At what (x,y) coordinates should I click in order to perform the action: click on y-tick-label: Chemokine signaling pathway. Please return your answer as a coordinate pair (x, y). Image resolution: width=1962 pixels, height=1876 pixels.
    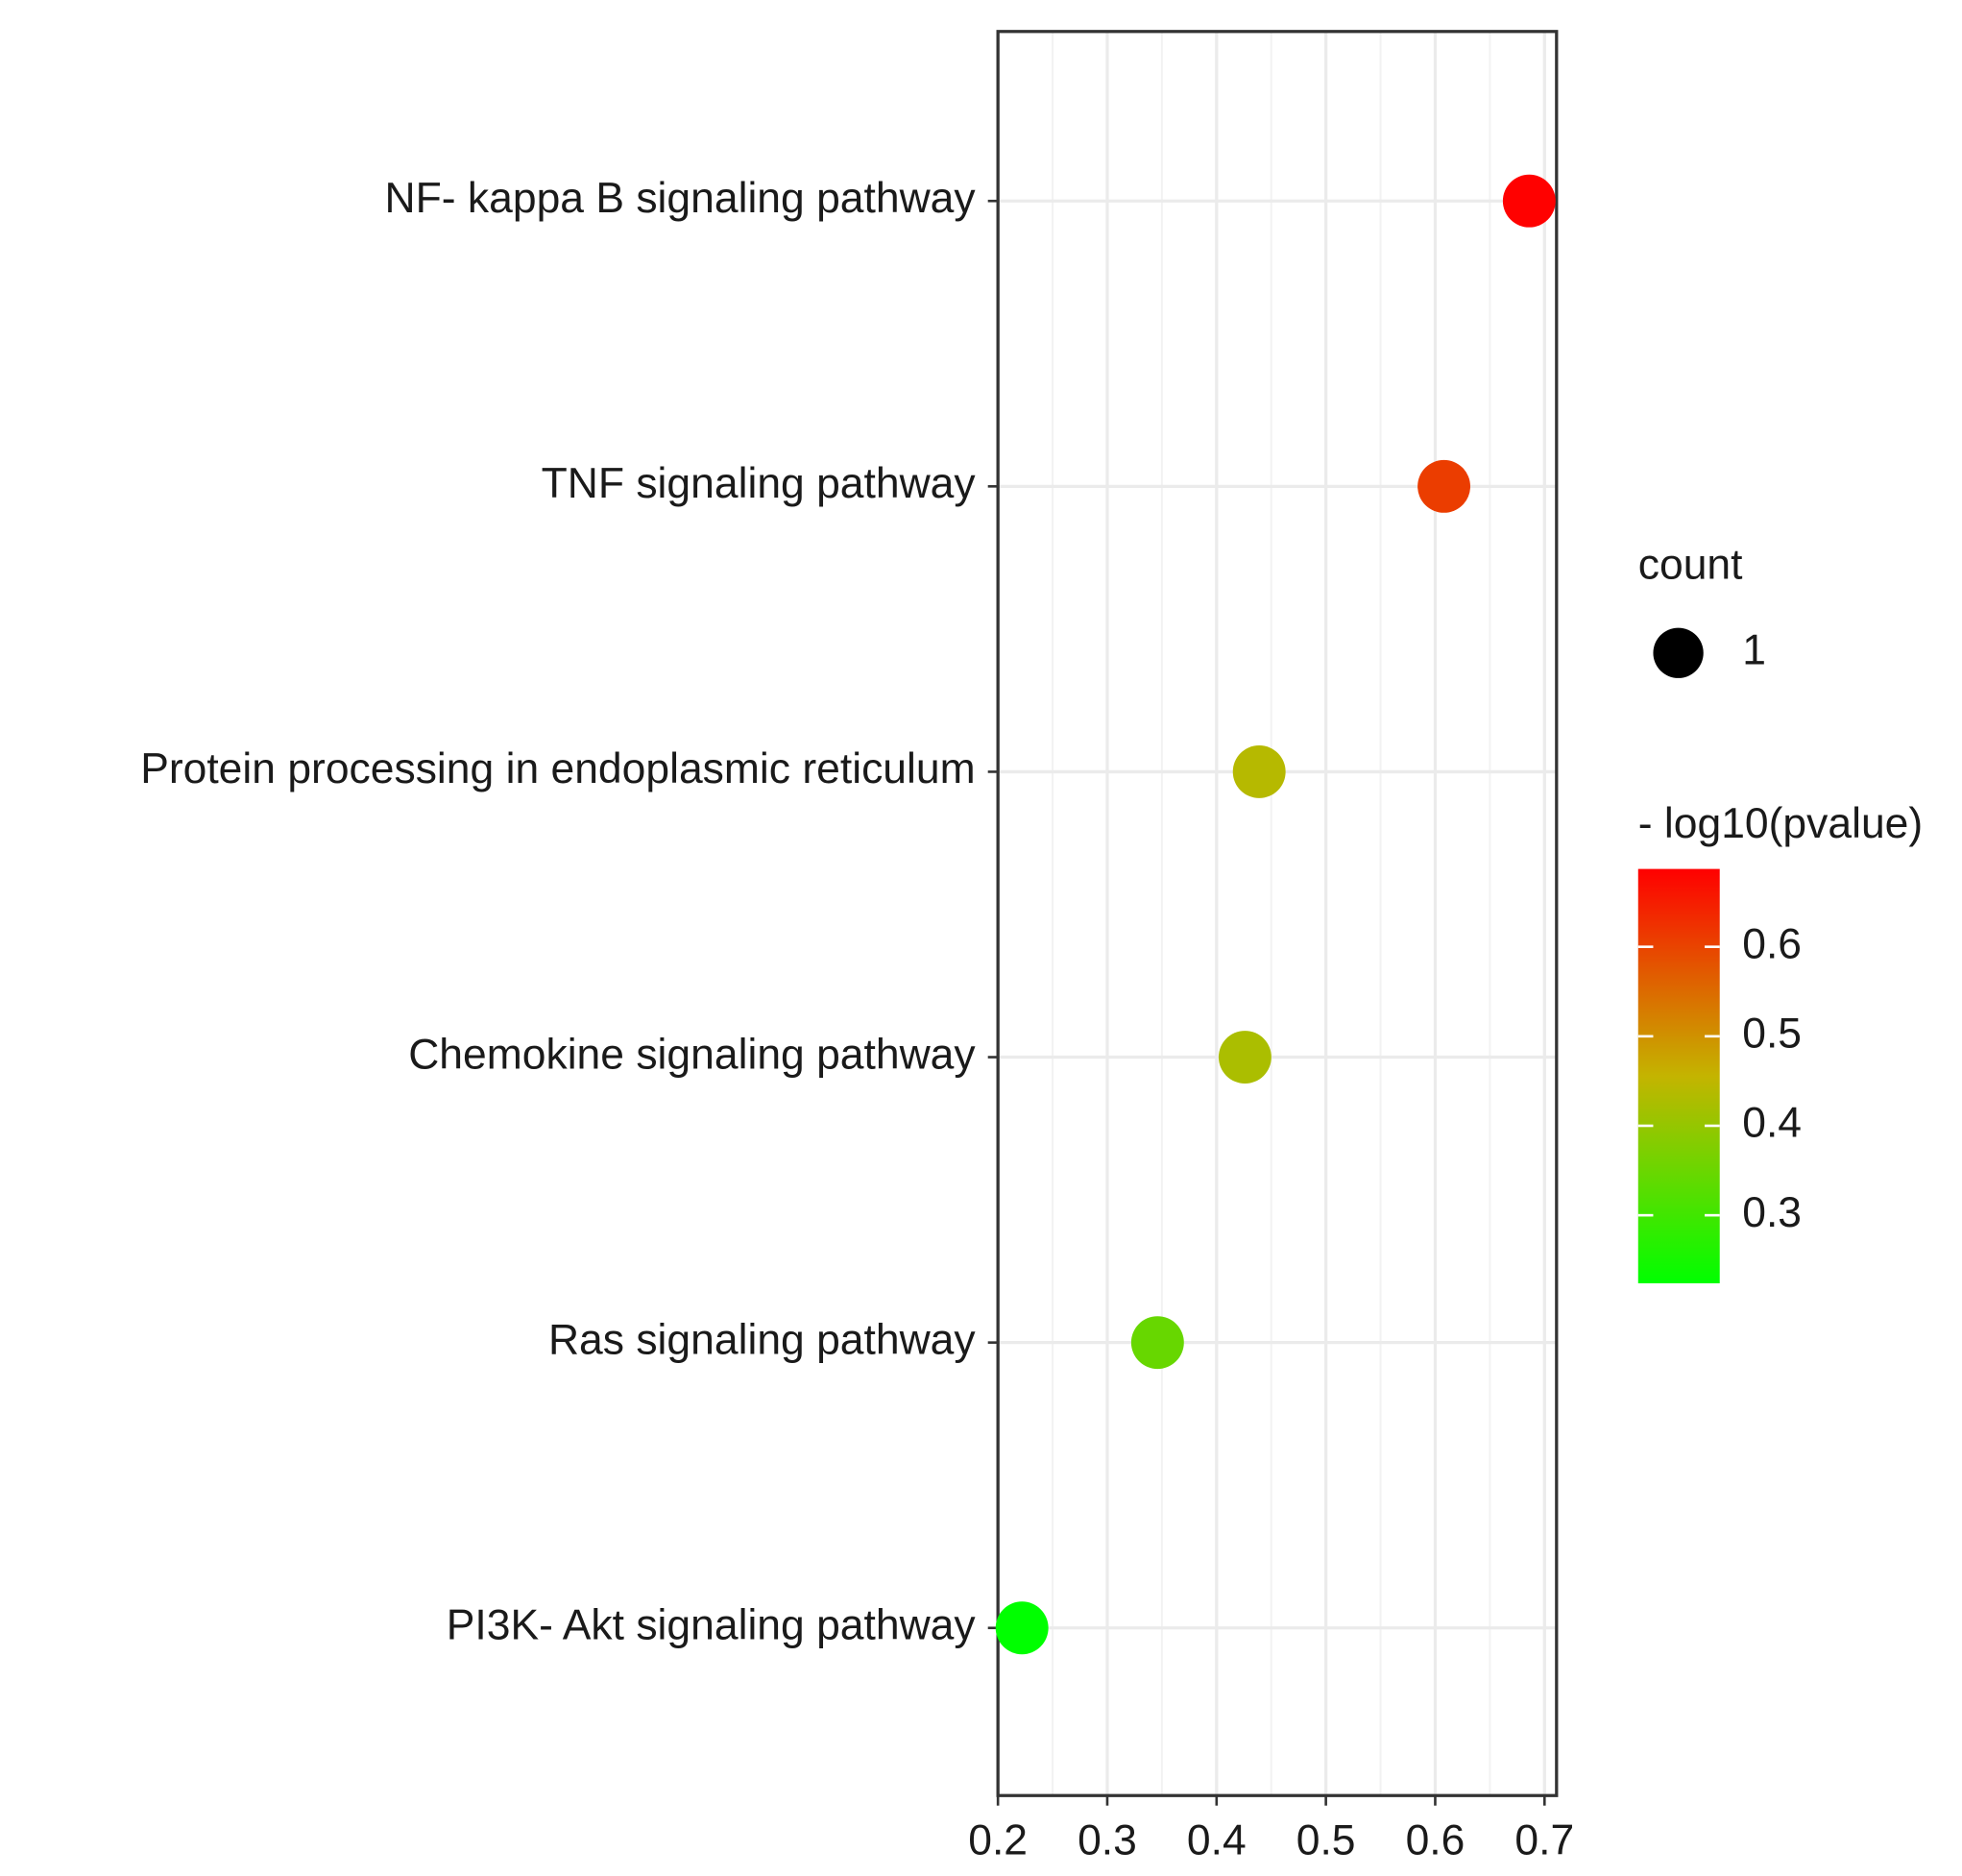
    Looking at the image, I should click on (692, 1054).